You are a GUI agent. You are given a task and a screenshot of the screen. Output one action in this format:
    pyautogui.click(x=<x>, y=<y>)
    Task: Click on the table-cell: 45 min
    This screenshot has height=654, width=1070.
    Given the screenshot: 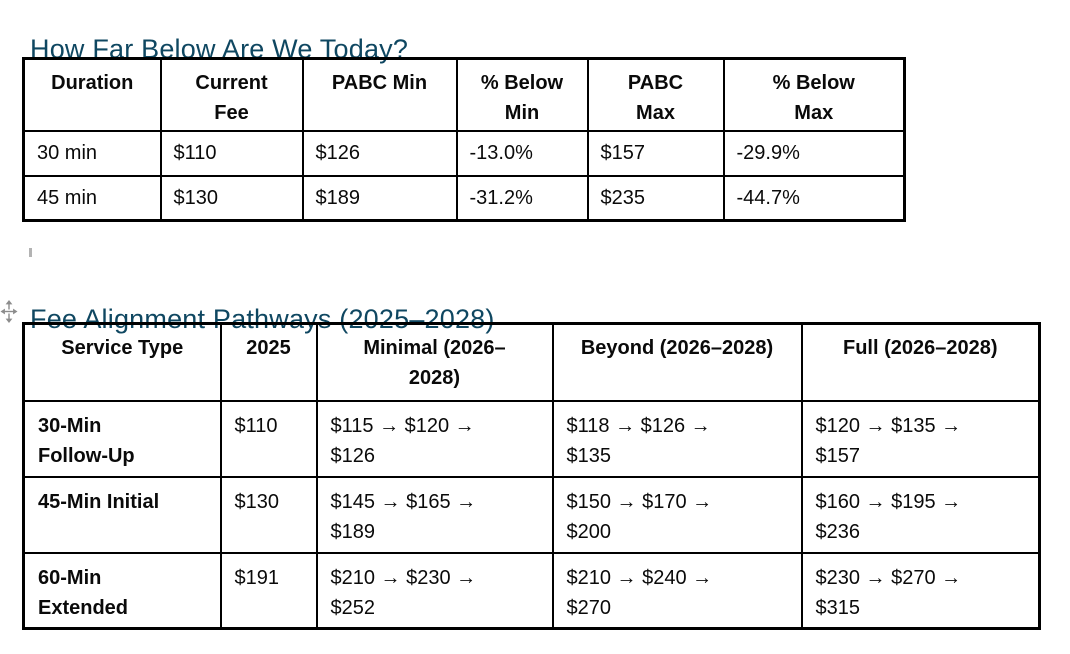 What is the action you would take?
    pyautogui.click(x=92, y=198)
    